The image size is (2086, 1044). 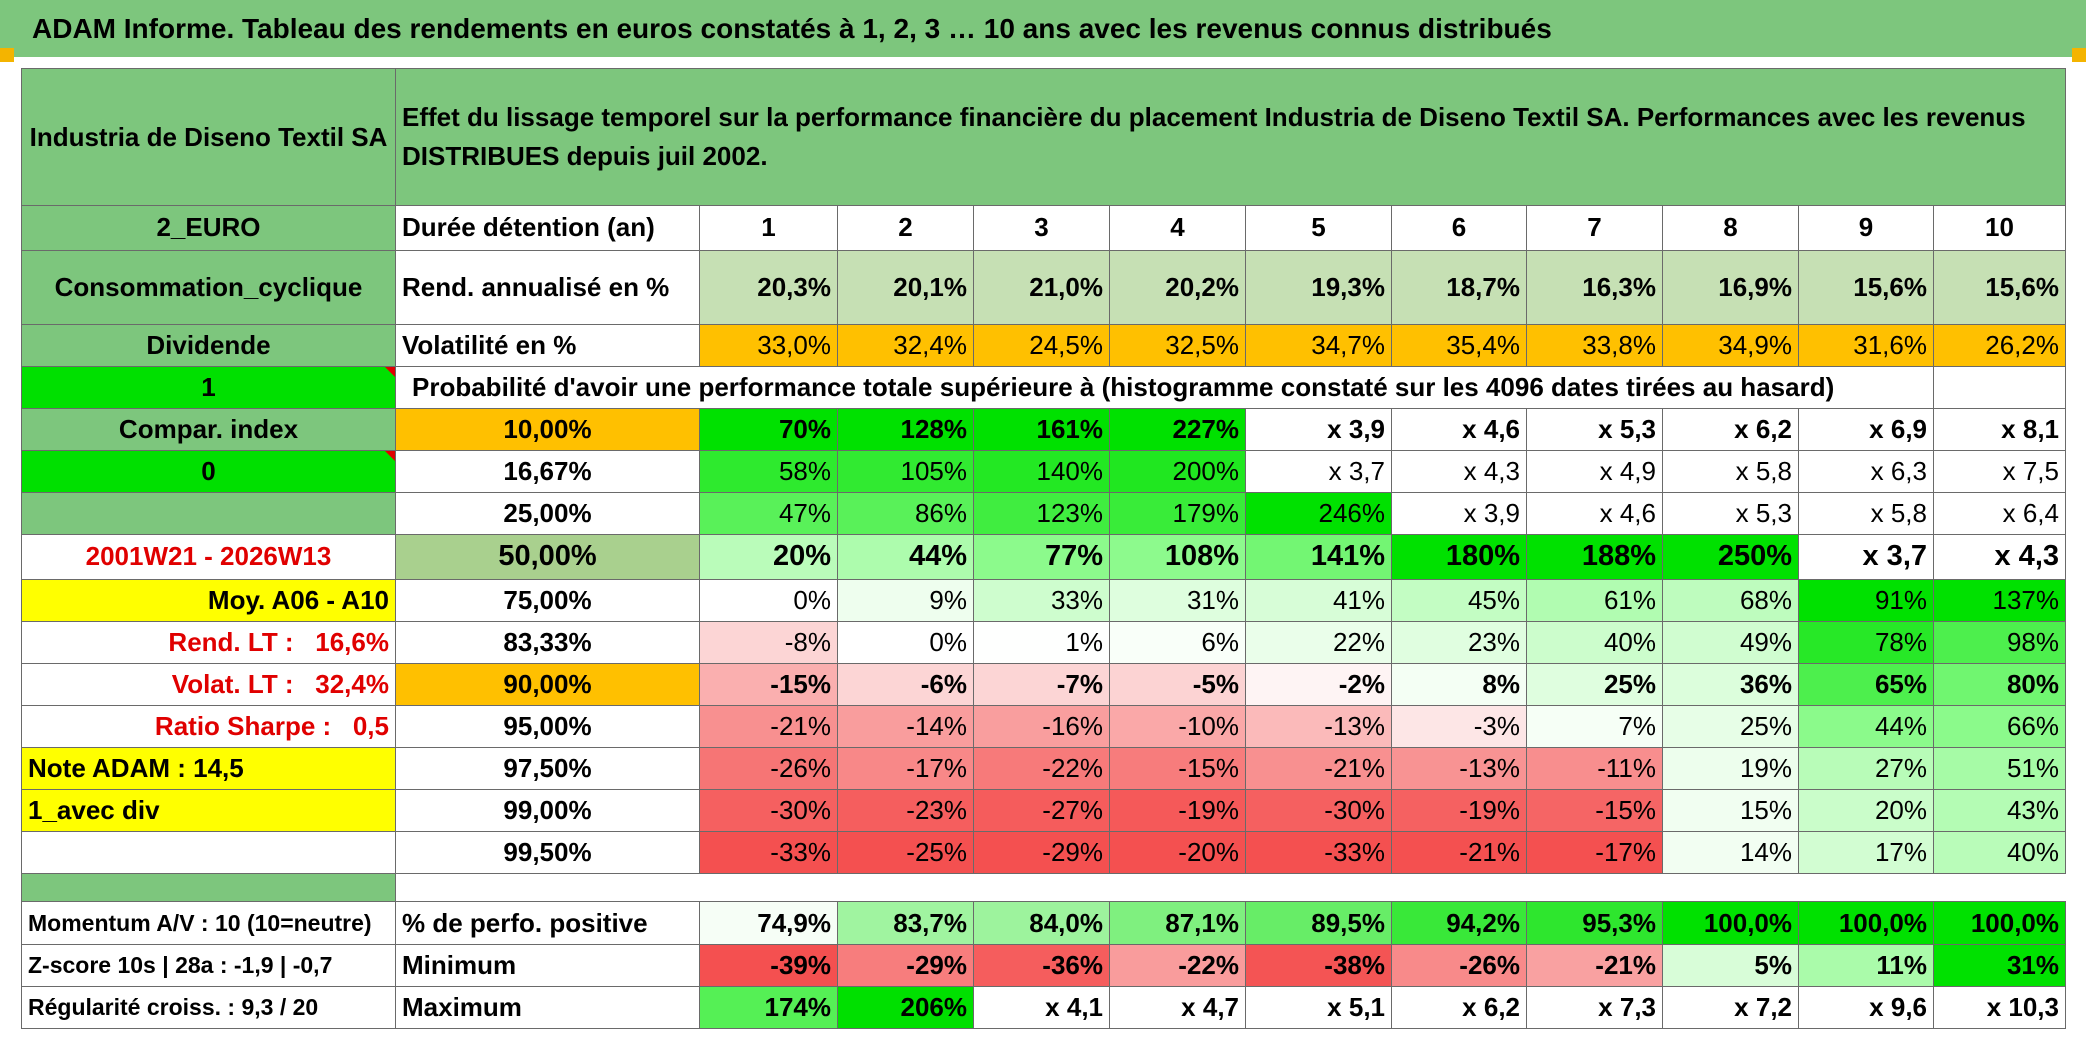 What do you see at coordinates (1318, 228) in the screenshot?
I see `duration-5: 5` at bounding box center [1318, 228].